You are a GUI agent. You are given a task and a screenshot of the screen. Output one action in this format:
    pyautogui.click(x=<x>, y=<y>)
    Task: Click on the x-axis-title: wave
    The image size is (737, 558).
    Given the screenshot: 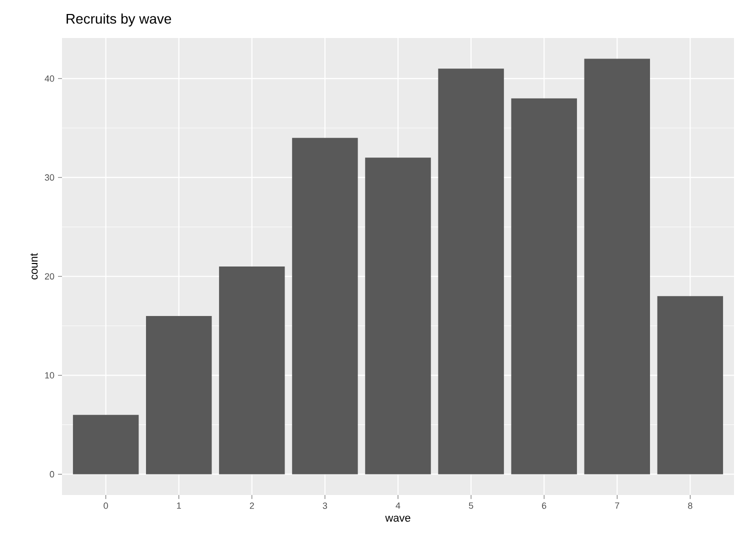 What is the action you would take?
    pyautogui.click(x=397, y=519)
    